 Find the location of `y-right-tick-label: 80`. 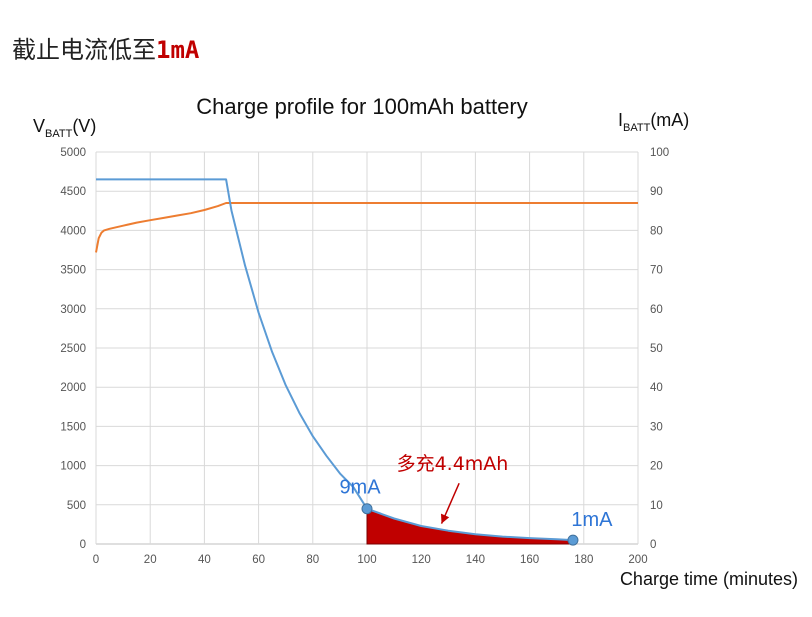

y-right-tick-label: 80 is located at coordinates (656, 231).